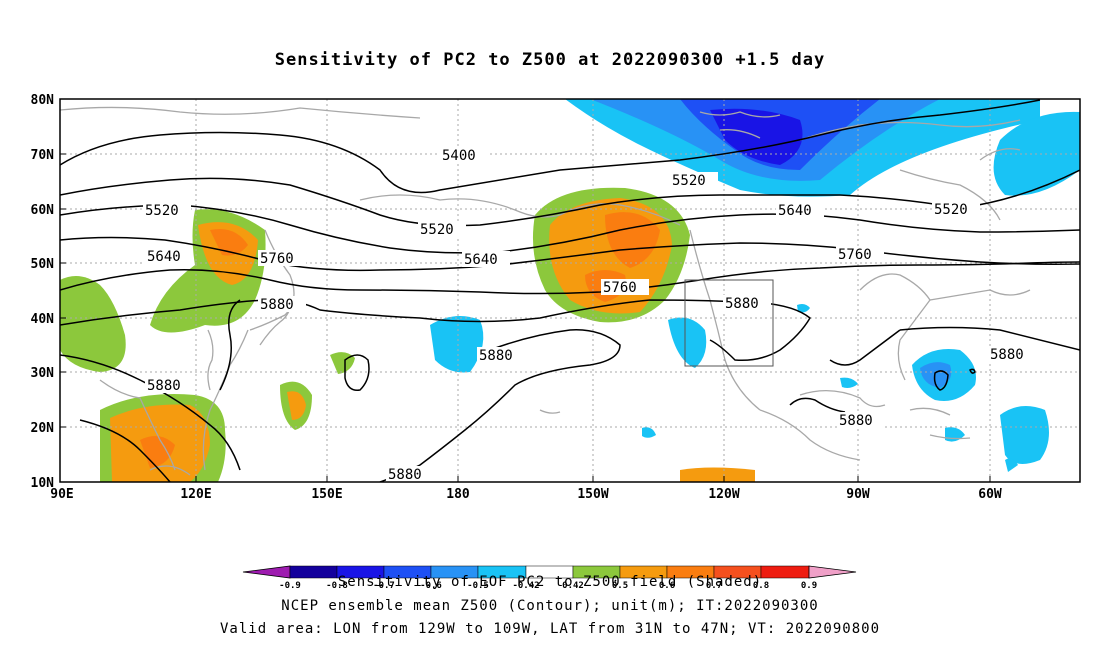  I want to click on colorbar-tick: 0.7, so click(714, 586).